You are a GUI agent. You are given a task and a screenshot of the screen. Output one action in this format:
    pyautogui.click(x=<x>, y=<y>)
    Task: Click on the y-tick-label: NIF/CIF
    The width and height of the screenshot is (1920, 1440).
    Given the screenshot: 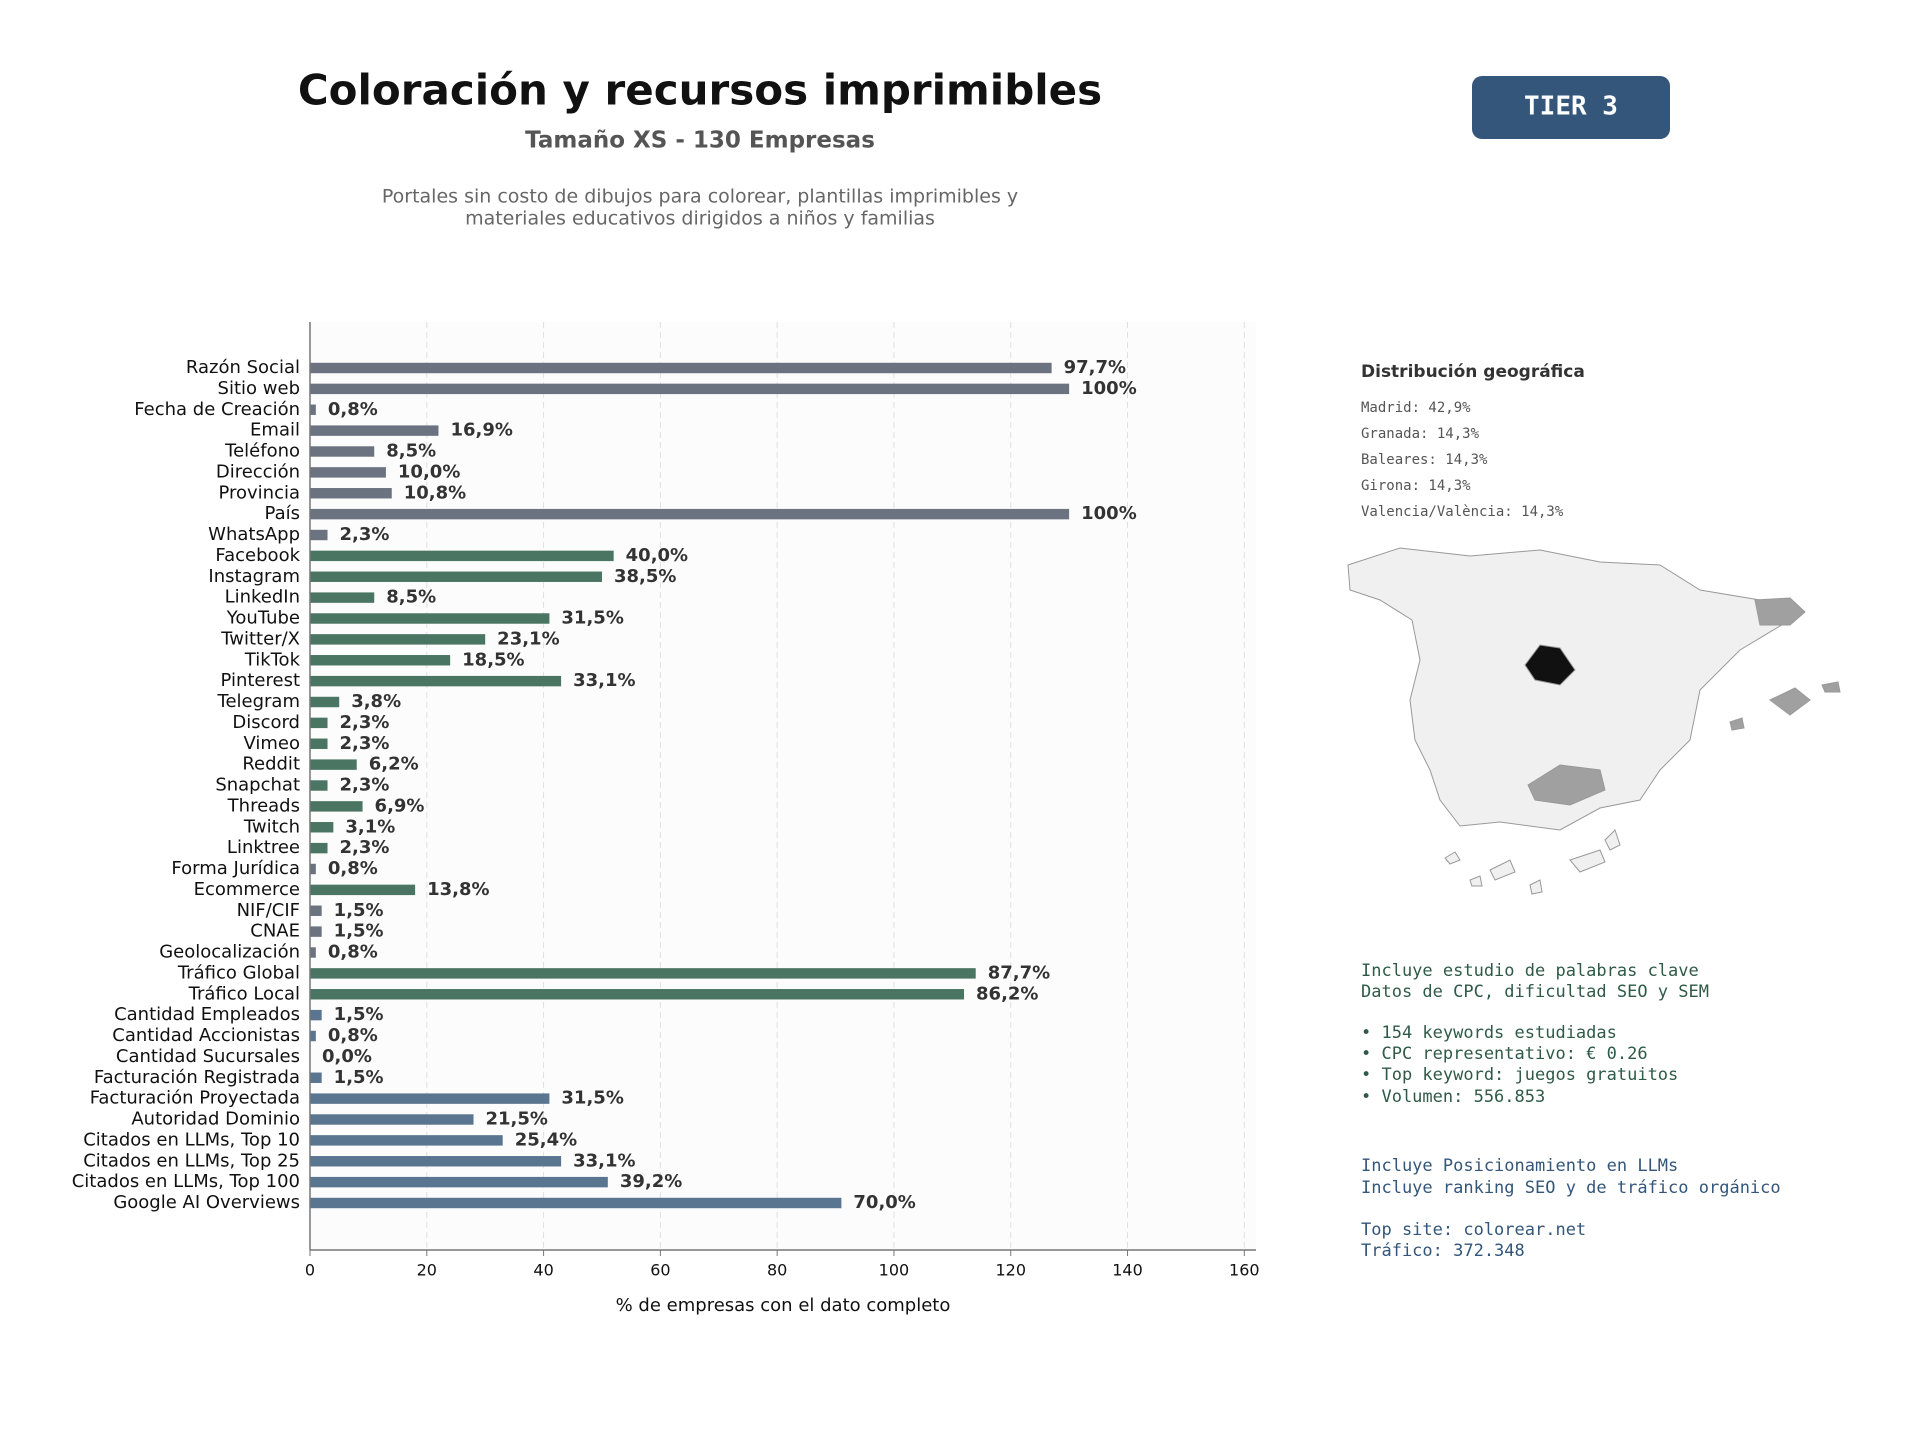 What is the action you would take?
    pyautogui.click(x=268, y=910)
    